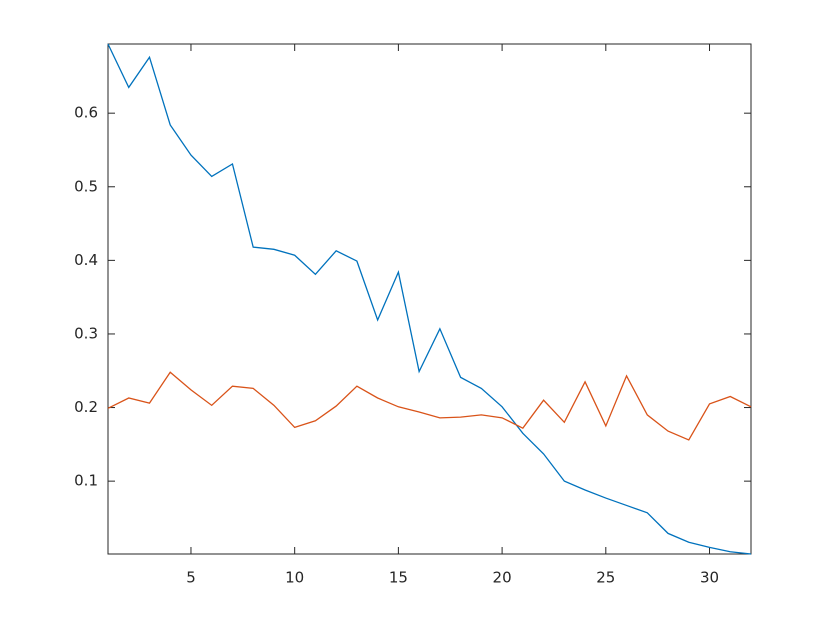 This screenshot has width=830, height=623. What do you see at coordinates (86, 260) in the screenshot?
I see `y-tick-label: 0.4` at bounding box center [86, 260].